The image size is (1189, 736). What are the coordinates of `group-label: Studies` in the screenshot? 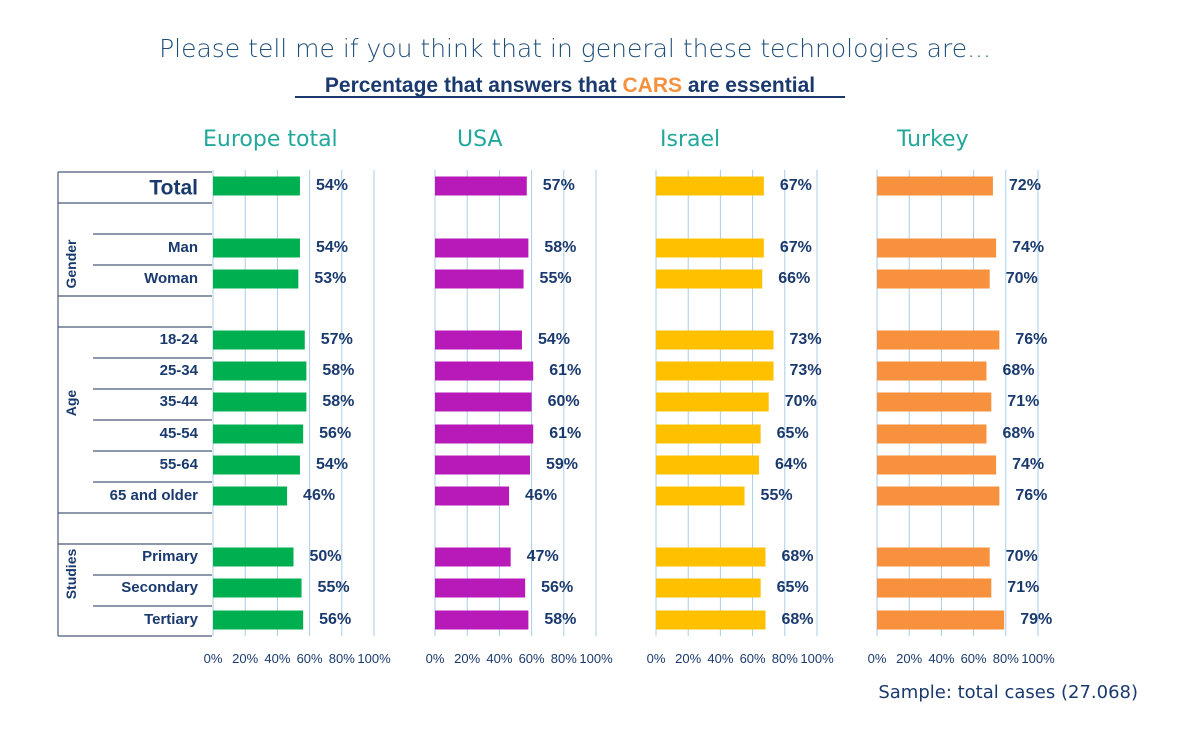 It's located at (71, 574).